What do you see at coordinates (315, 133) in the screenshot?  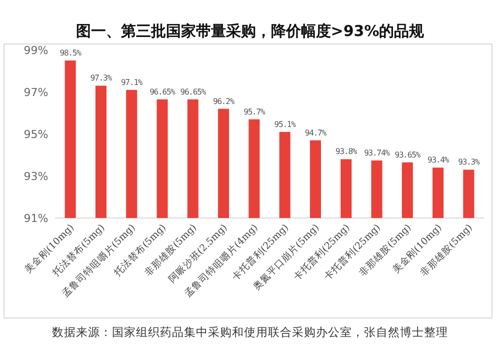 I see `data-label: 94.7%` at bounding box center [315, 133].